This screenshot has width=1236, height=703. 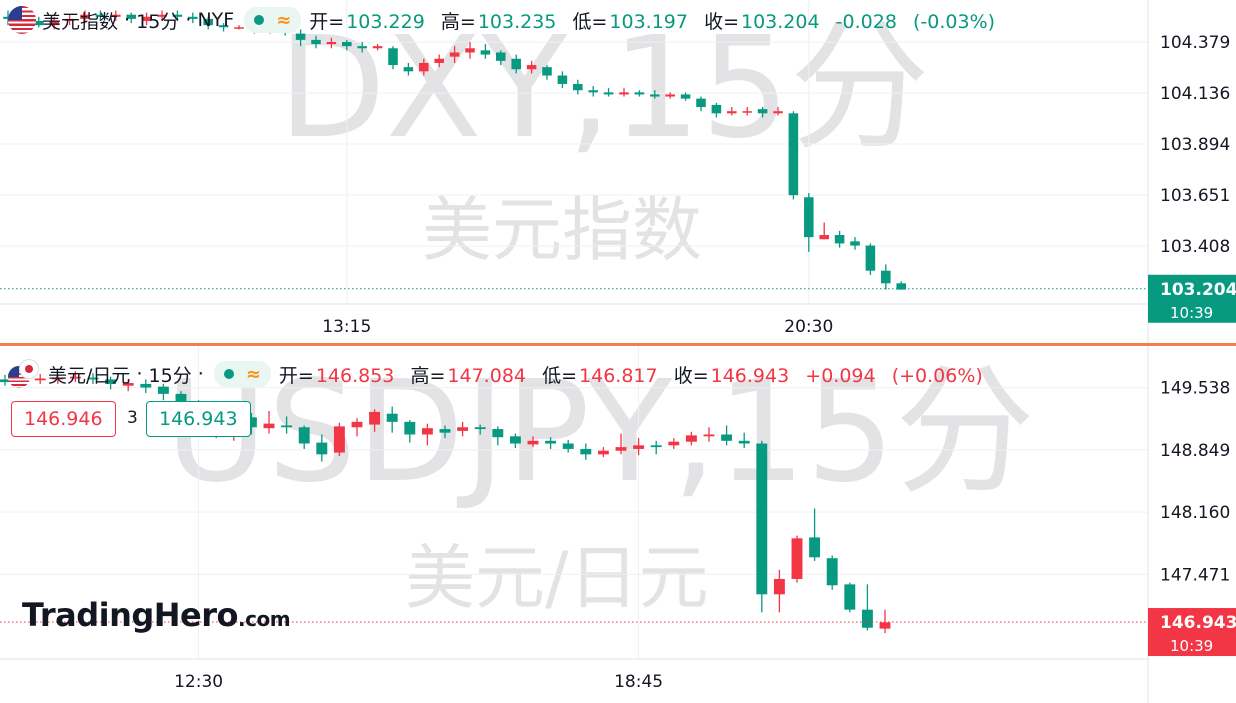 I want to click on dxy-status-pill: ≈, so click(x=273, y=20).